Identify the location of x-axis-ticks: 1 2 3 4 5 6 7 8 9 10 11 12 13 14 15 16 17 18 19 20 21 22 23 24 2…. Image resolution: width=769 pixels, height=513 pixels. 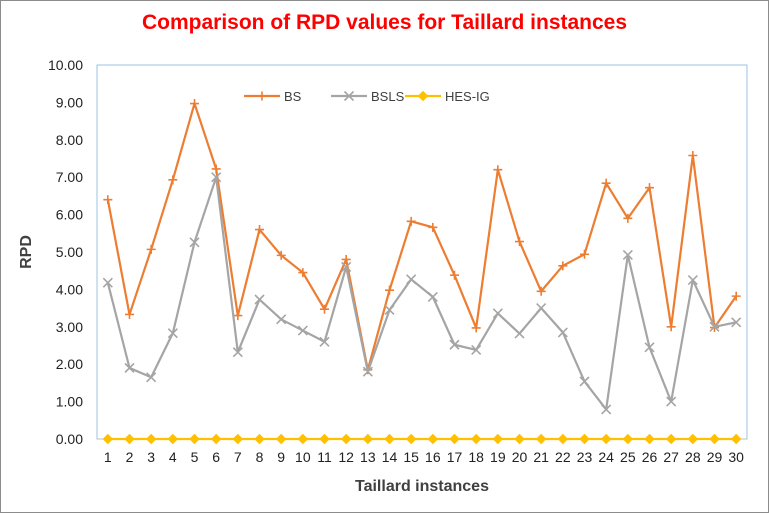
(424, 457).